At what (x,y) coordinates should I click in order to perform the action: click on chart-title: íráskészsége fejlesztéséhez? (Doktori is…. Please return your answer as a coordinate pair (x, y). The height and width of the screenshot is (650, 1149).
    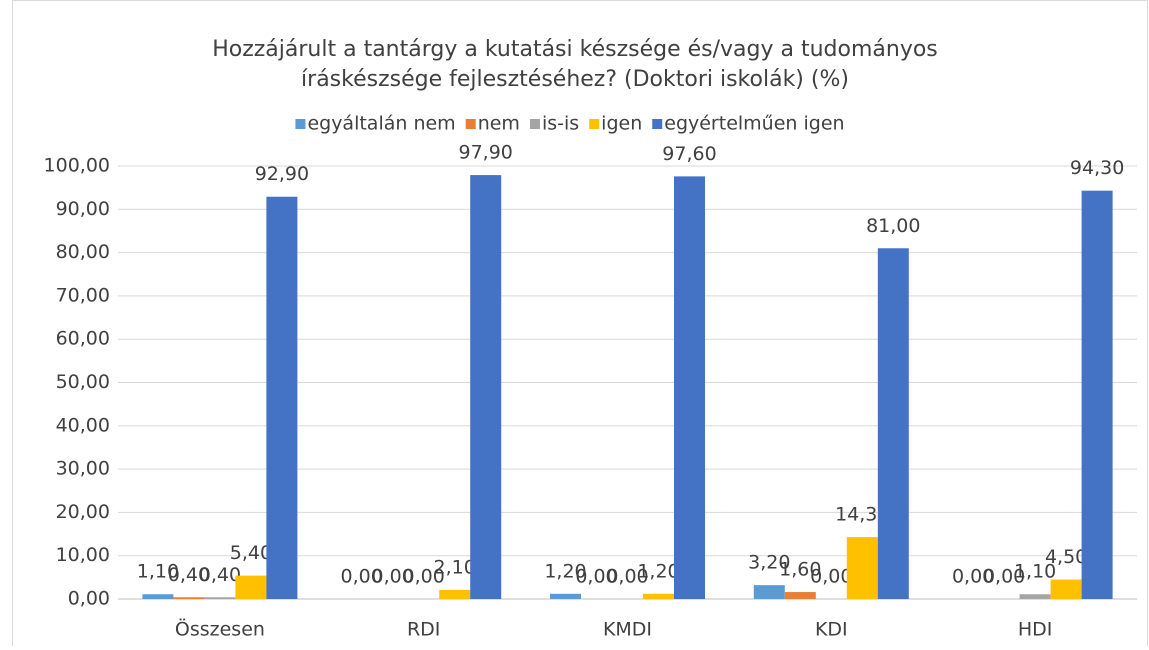
    Looking at the image, I should click on (575, 79).